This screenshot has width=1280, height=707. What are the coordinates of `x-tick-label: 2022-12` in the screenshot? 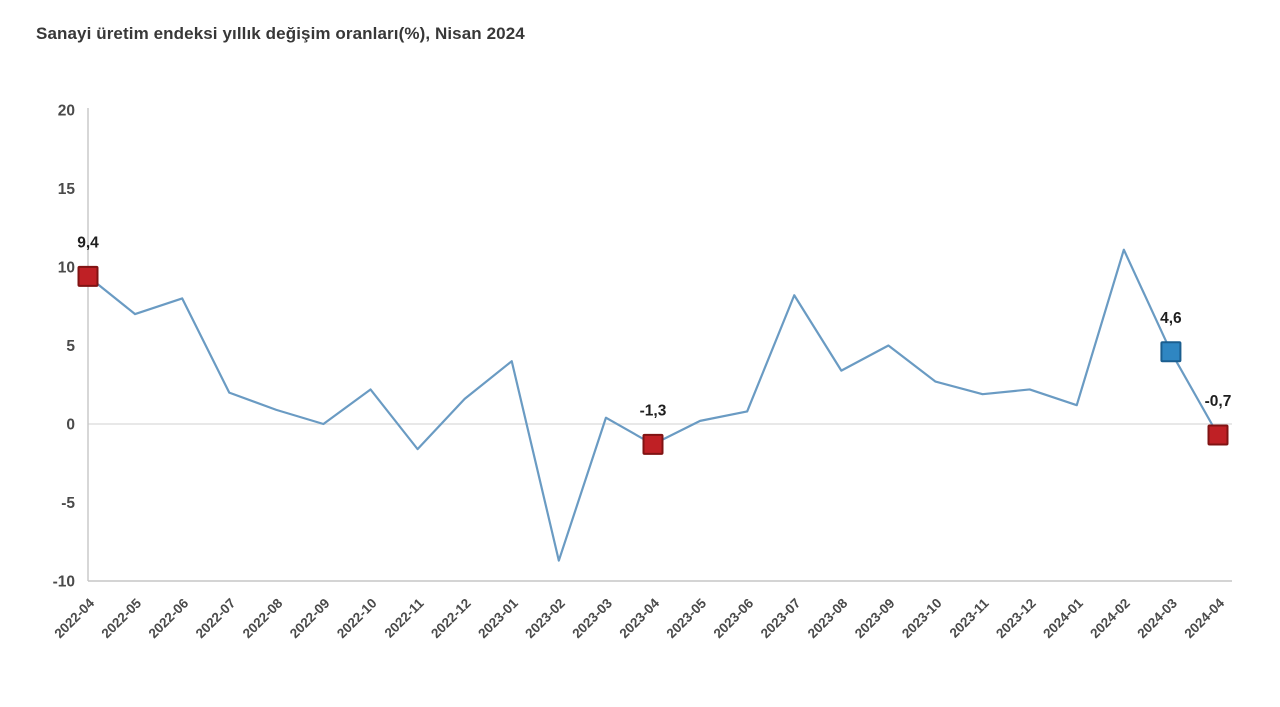 It's located at (451, 619).